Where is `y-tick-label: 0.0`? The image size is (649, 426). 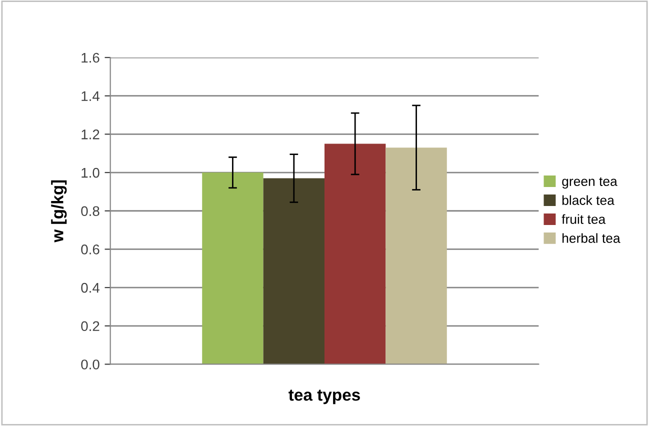
y-tick-label: 0.0 is located at coordinates (90, 365).